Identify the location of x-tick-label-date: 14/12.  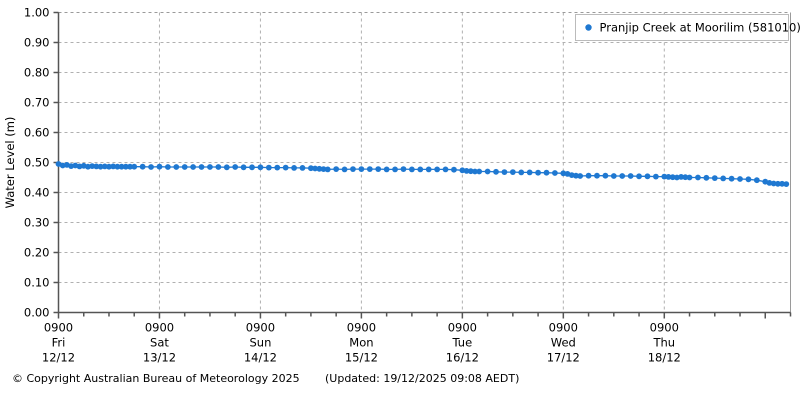
(260, 358).